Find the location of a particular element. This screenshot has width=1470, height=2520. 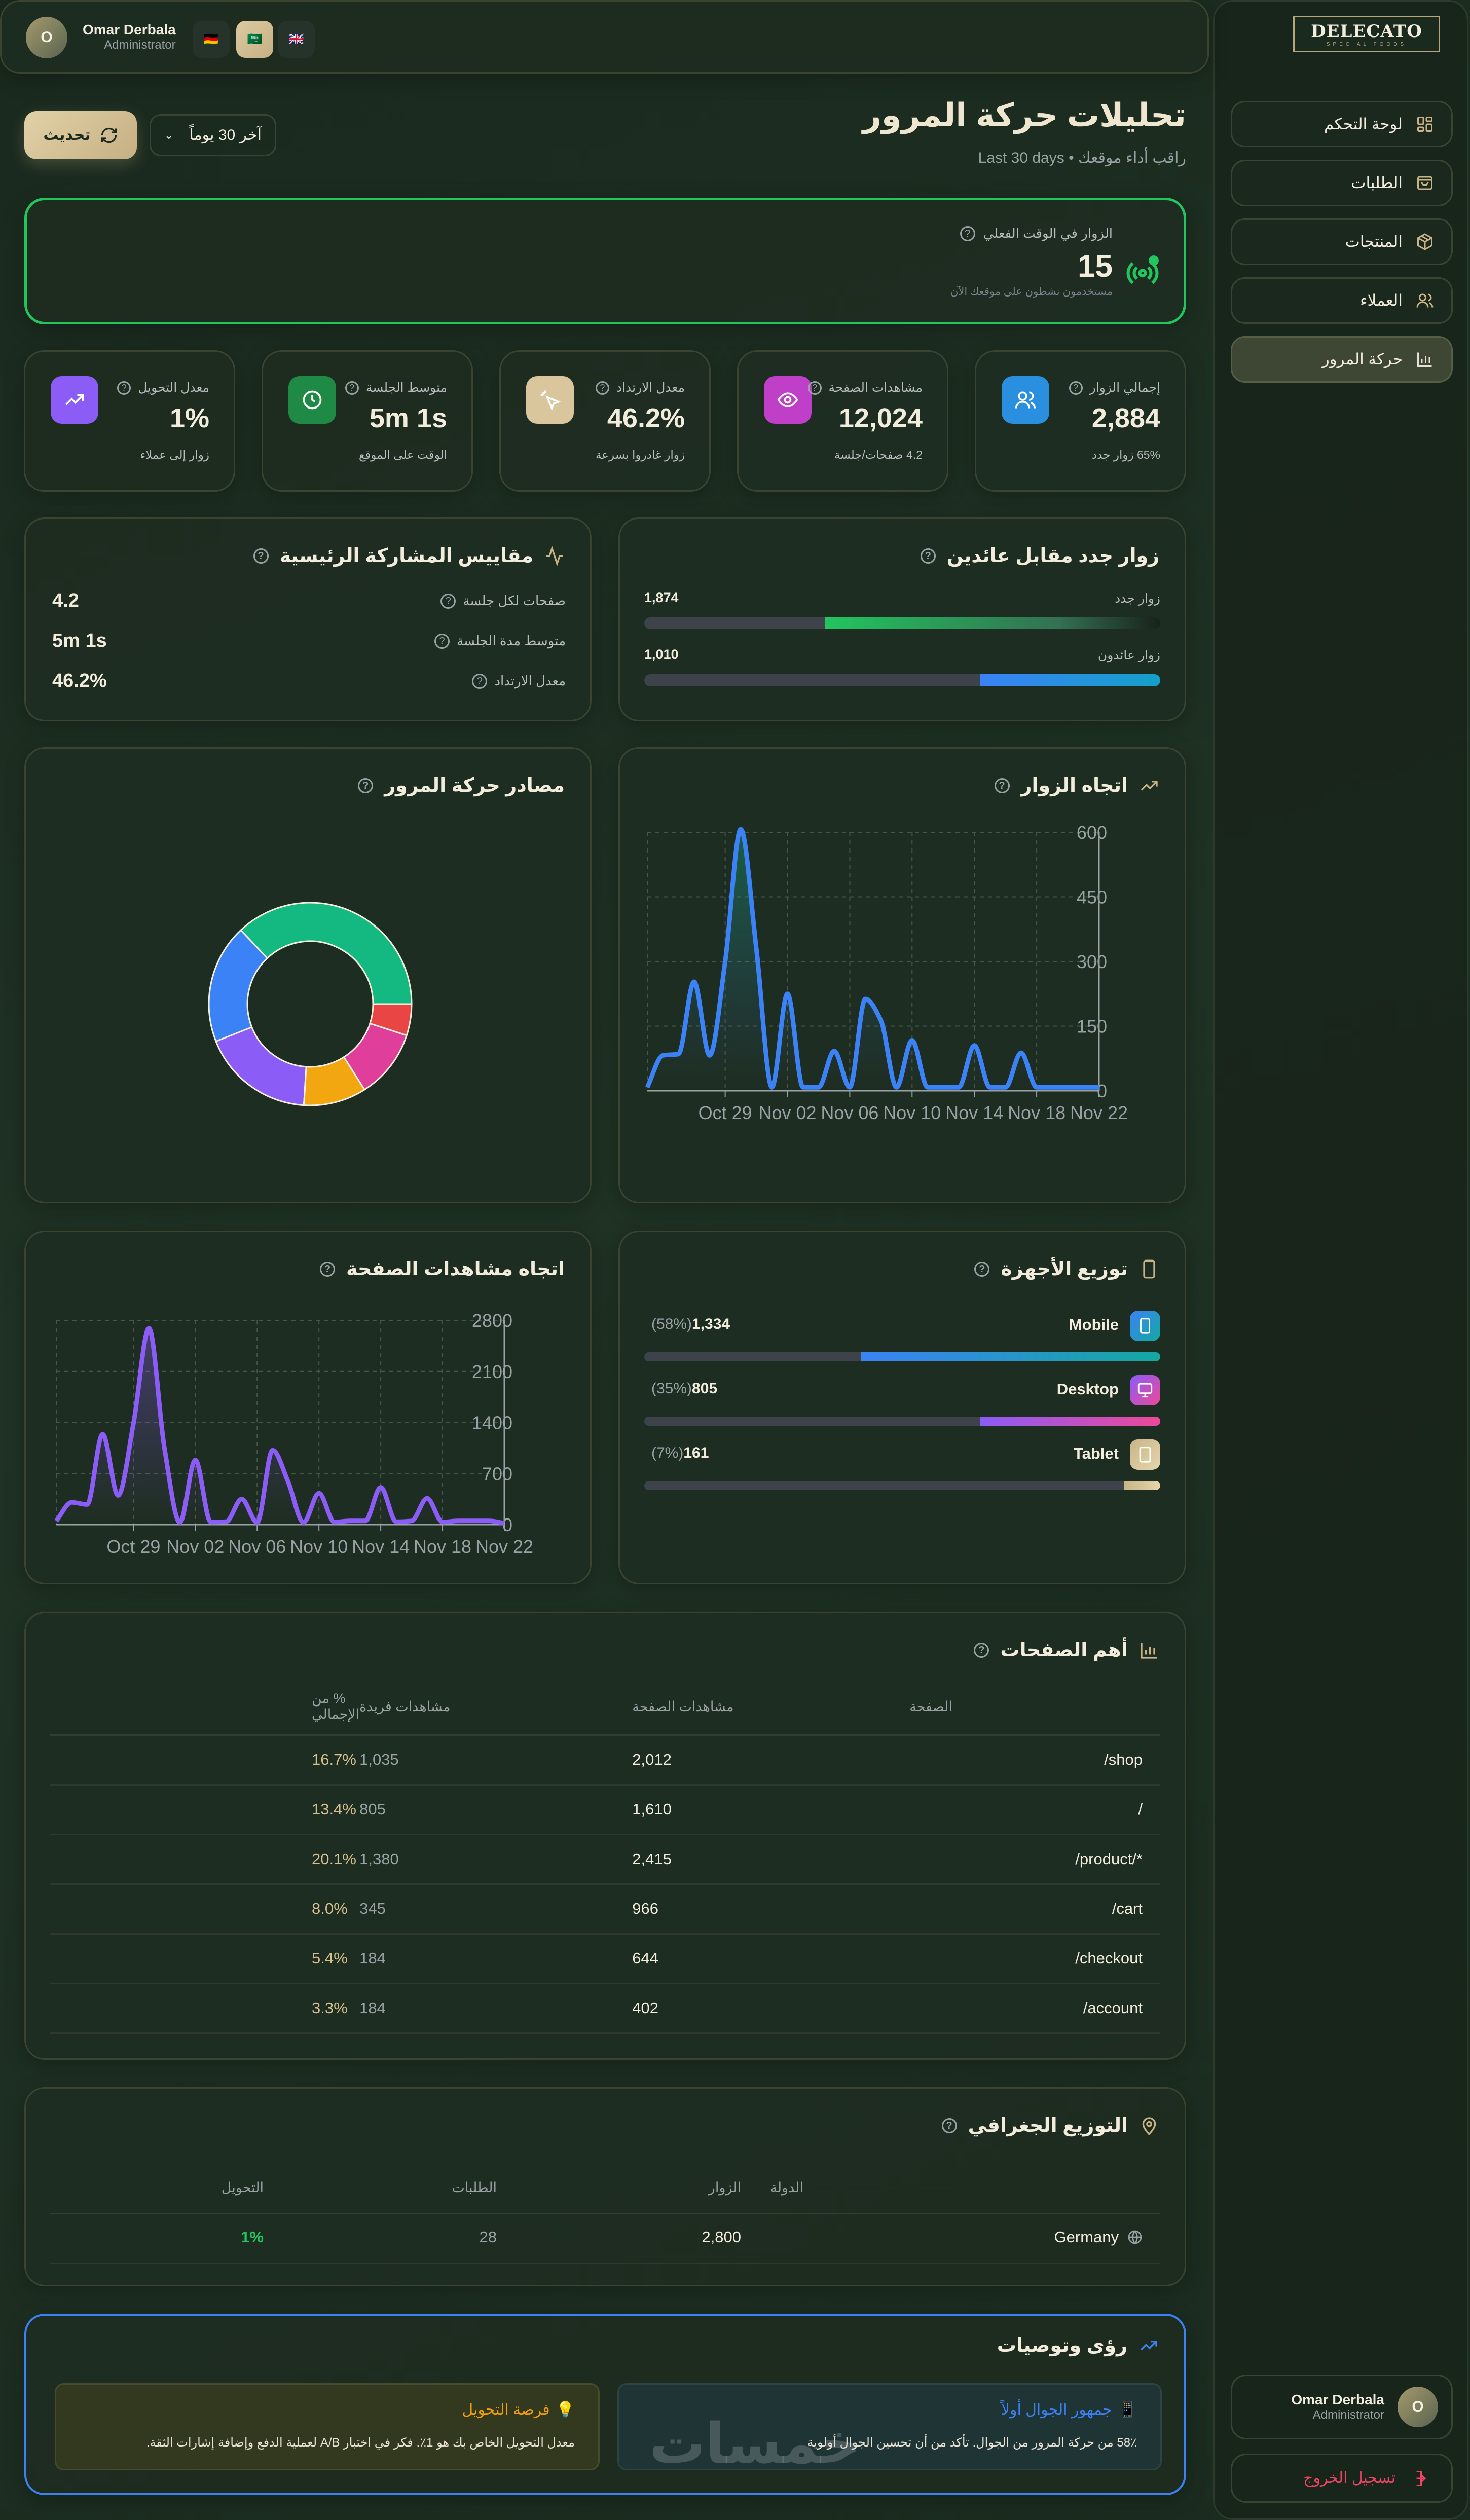

unique-views: 184 is located at coordinates (496, 1959).